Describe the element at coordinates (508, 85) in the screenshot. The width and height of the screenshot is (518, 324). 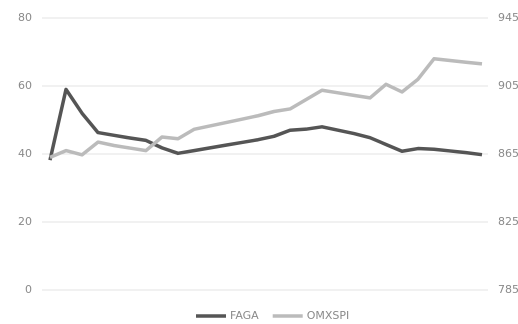
I see `y2-tick-label: 905` at that location.